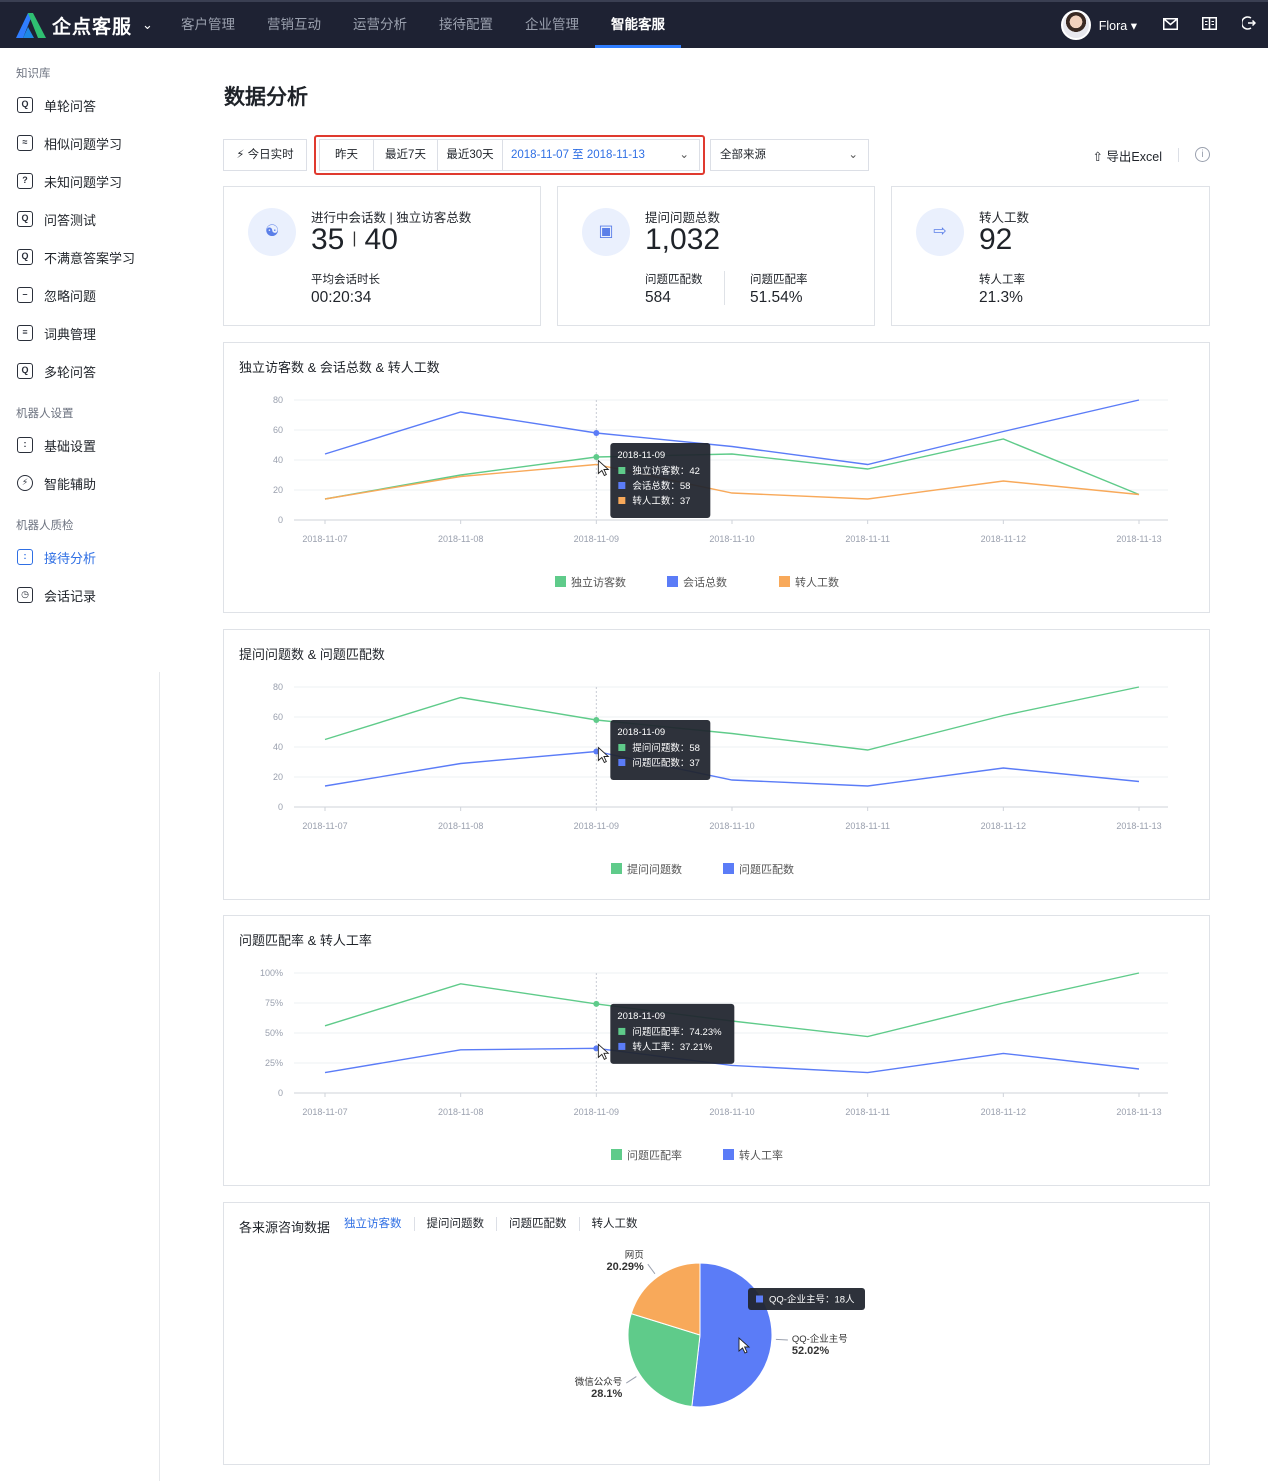 The height and width of the screenshot is (1481, 1268). I want to click on mail-icon, so click(1170, 25).